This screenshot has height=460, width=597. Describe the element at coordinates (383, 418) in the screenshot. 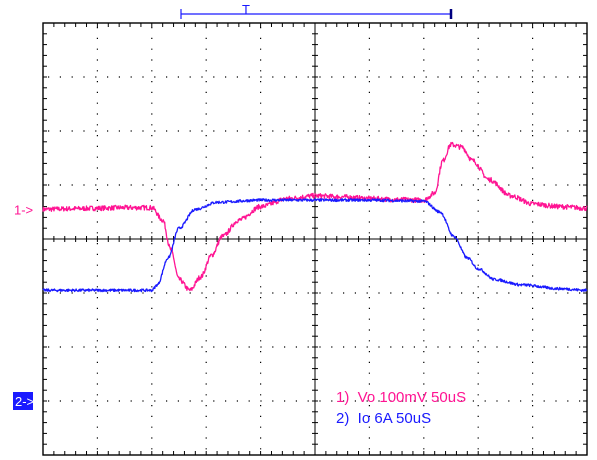

I see `legend-channel-2: 2) Io 6A 50uS` at that location.